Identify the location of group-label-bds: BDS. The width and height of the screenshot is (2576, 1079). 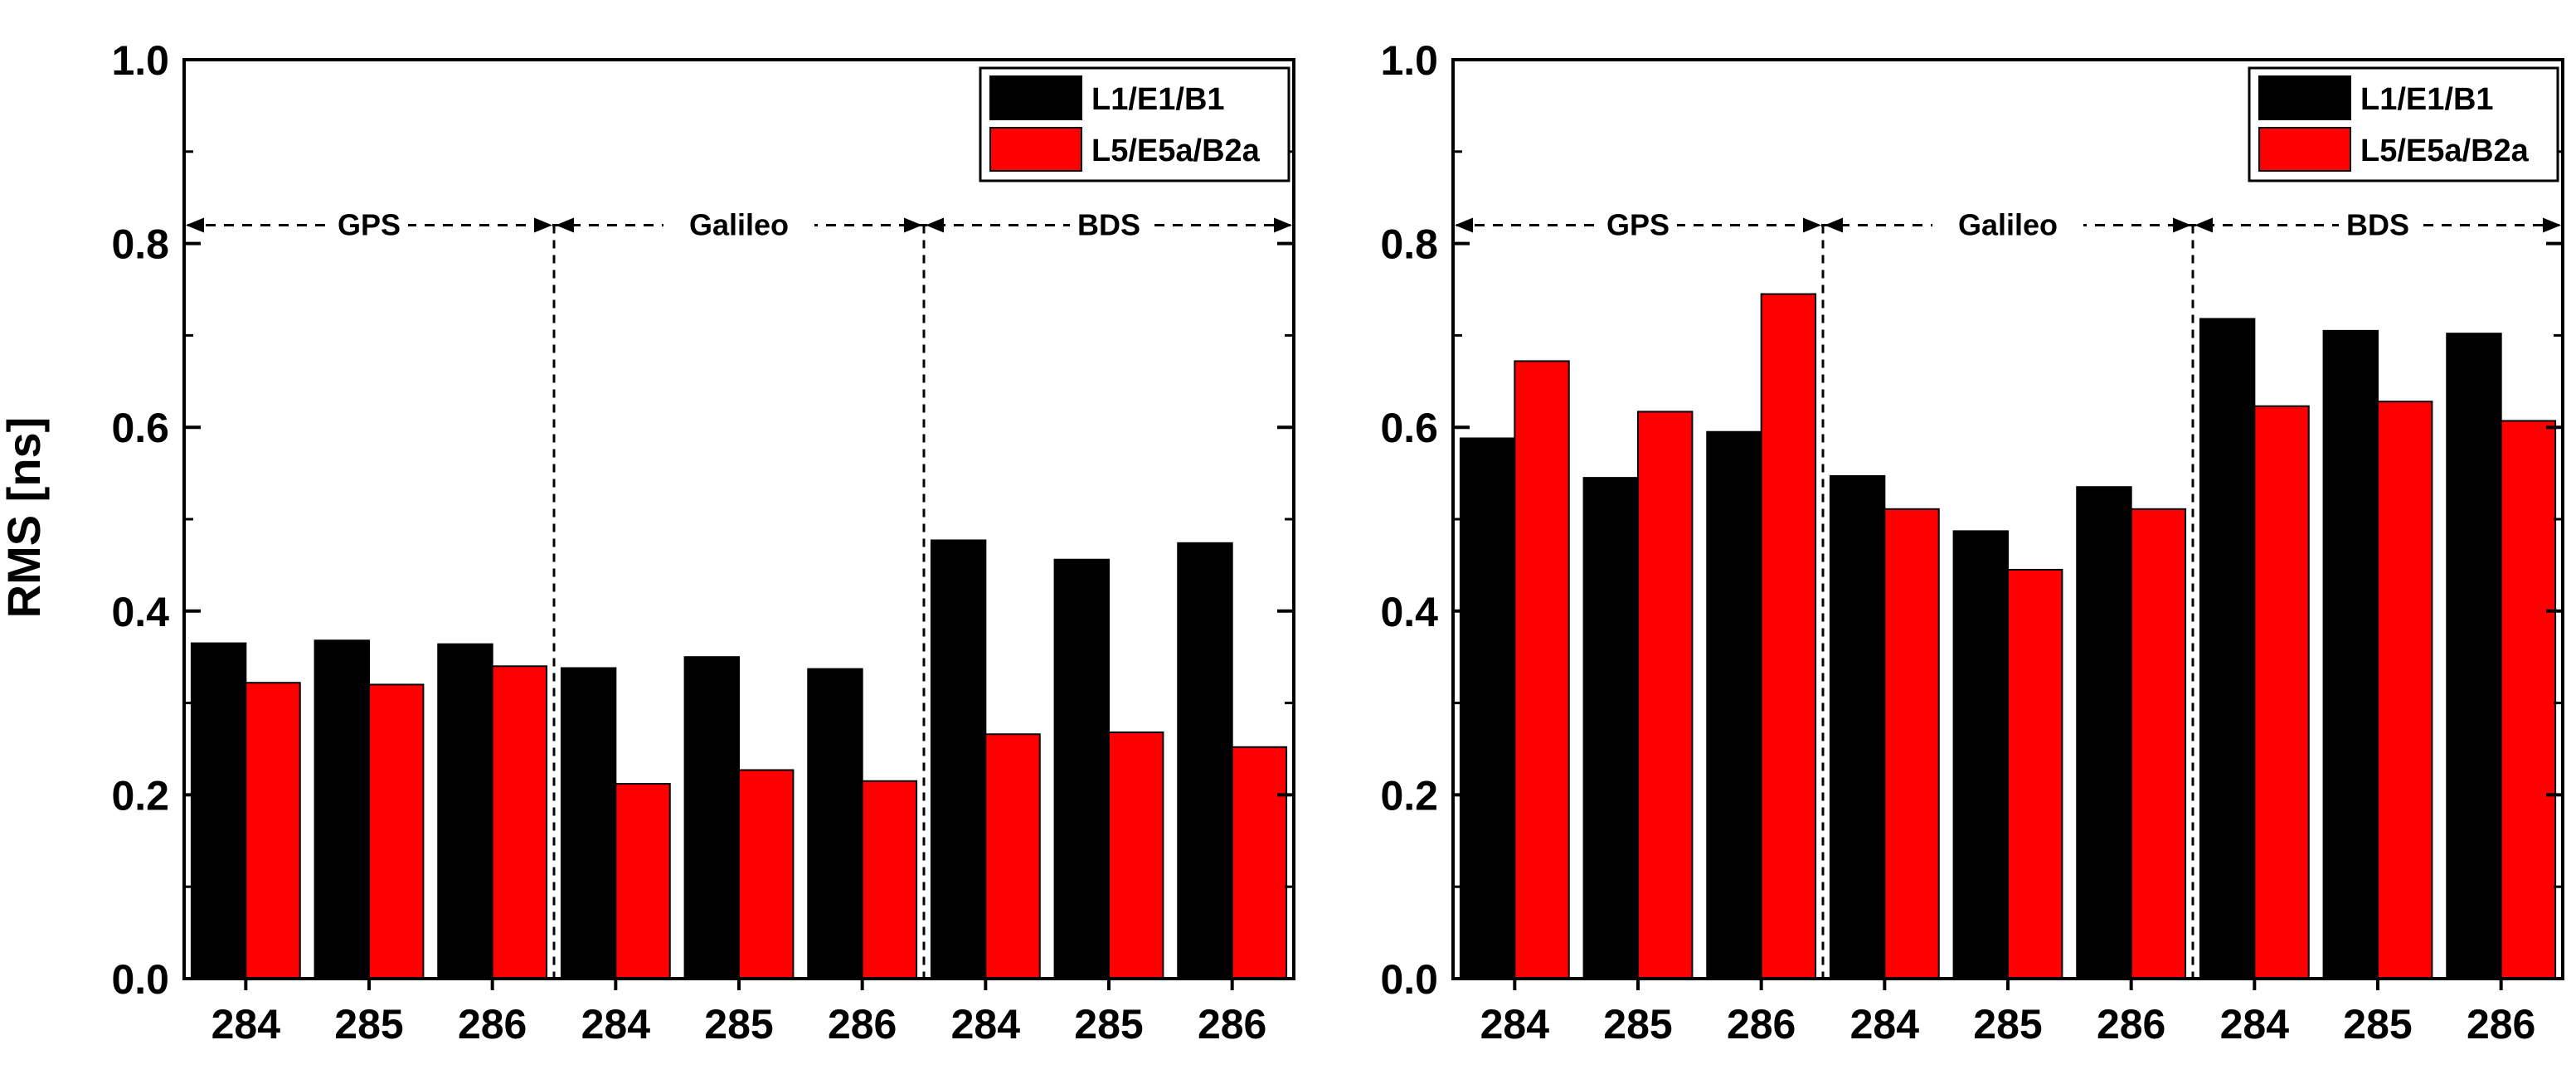
(1108, 224).